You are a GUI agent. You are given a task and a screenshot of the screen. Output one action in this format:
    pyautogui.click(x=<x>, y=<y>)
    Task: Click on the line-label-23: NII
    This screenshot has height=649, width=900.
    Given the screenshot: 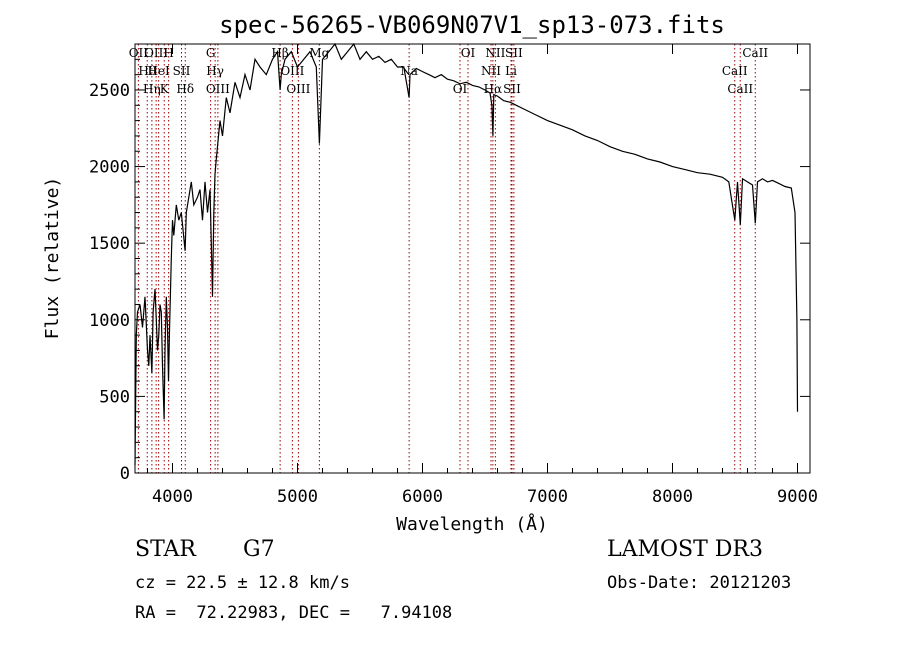 What is the action you would take?
    pyautogui.click(x=495, y=53)
    